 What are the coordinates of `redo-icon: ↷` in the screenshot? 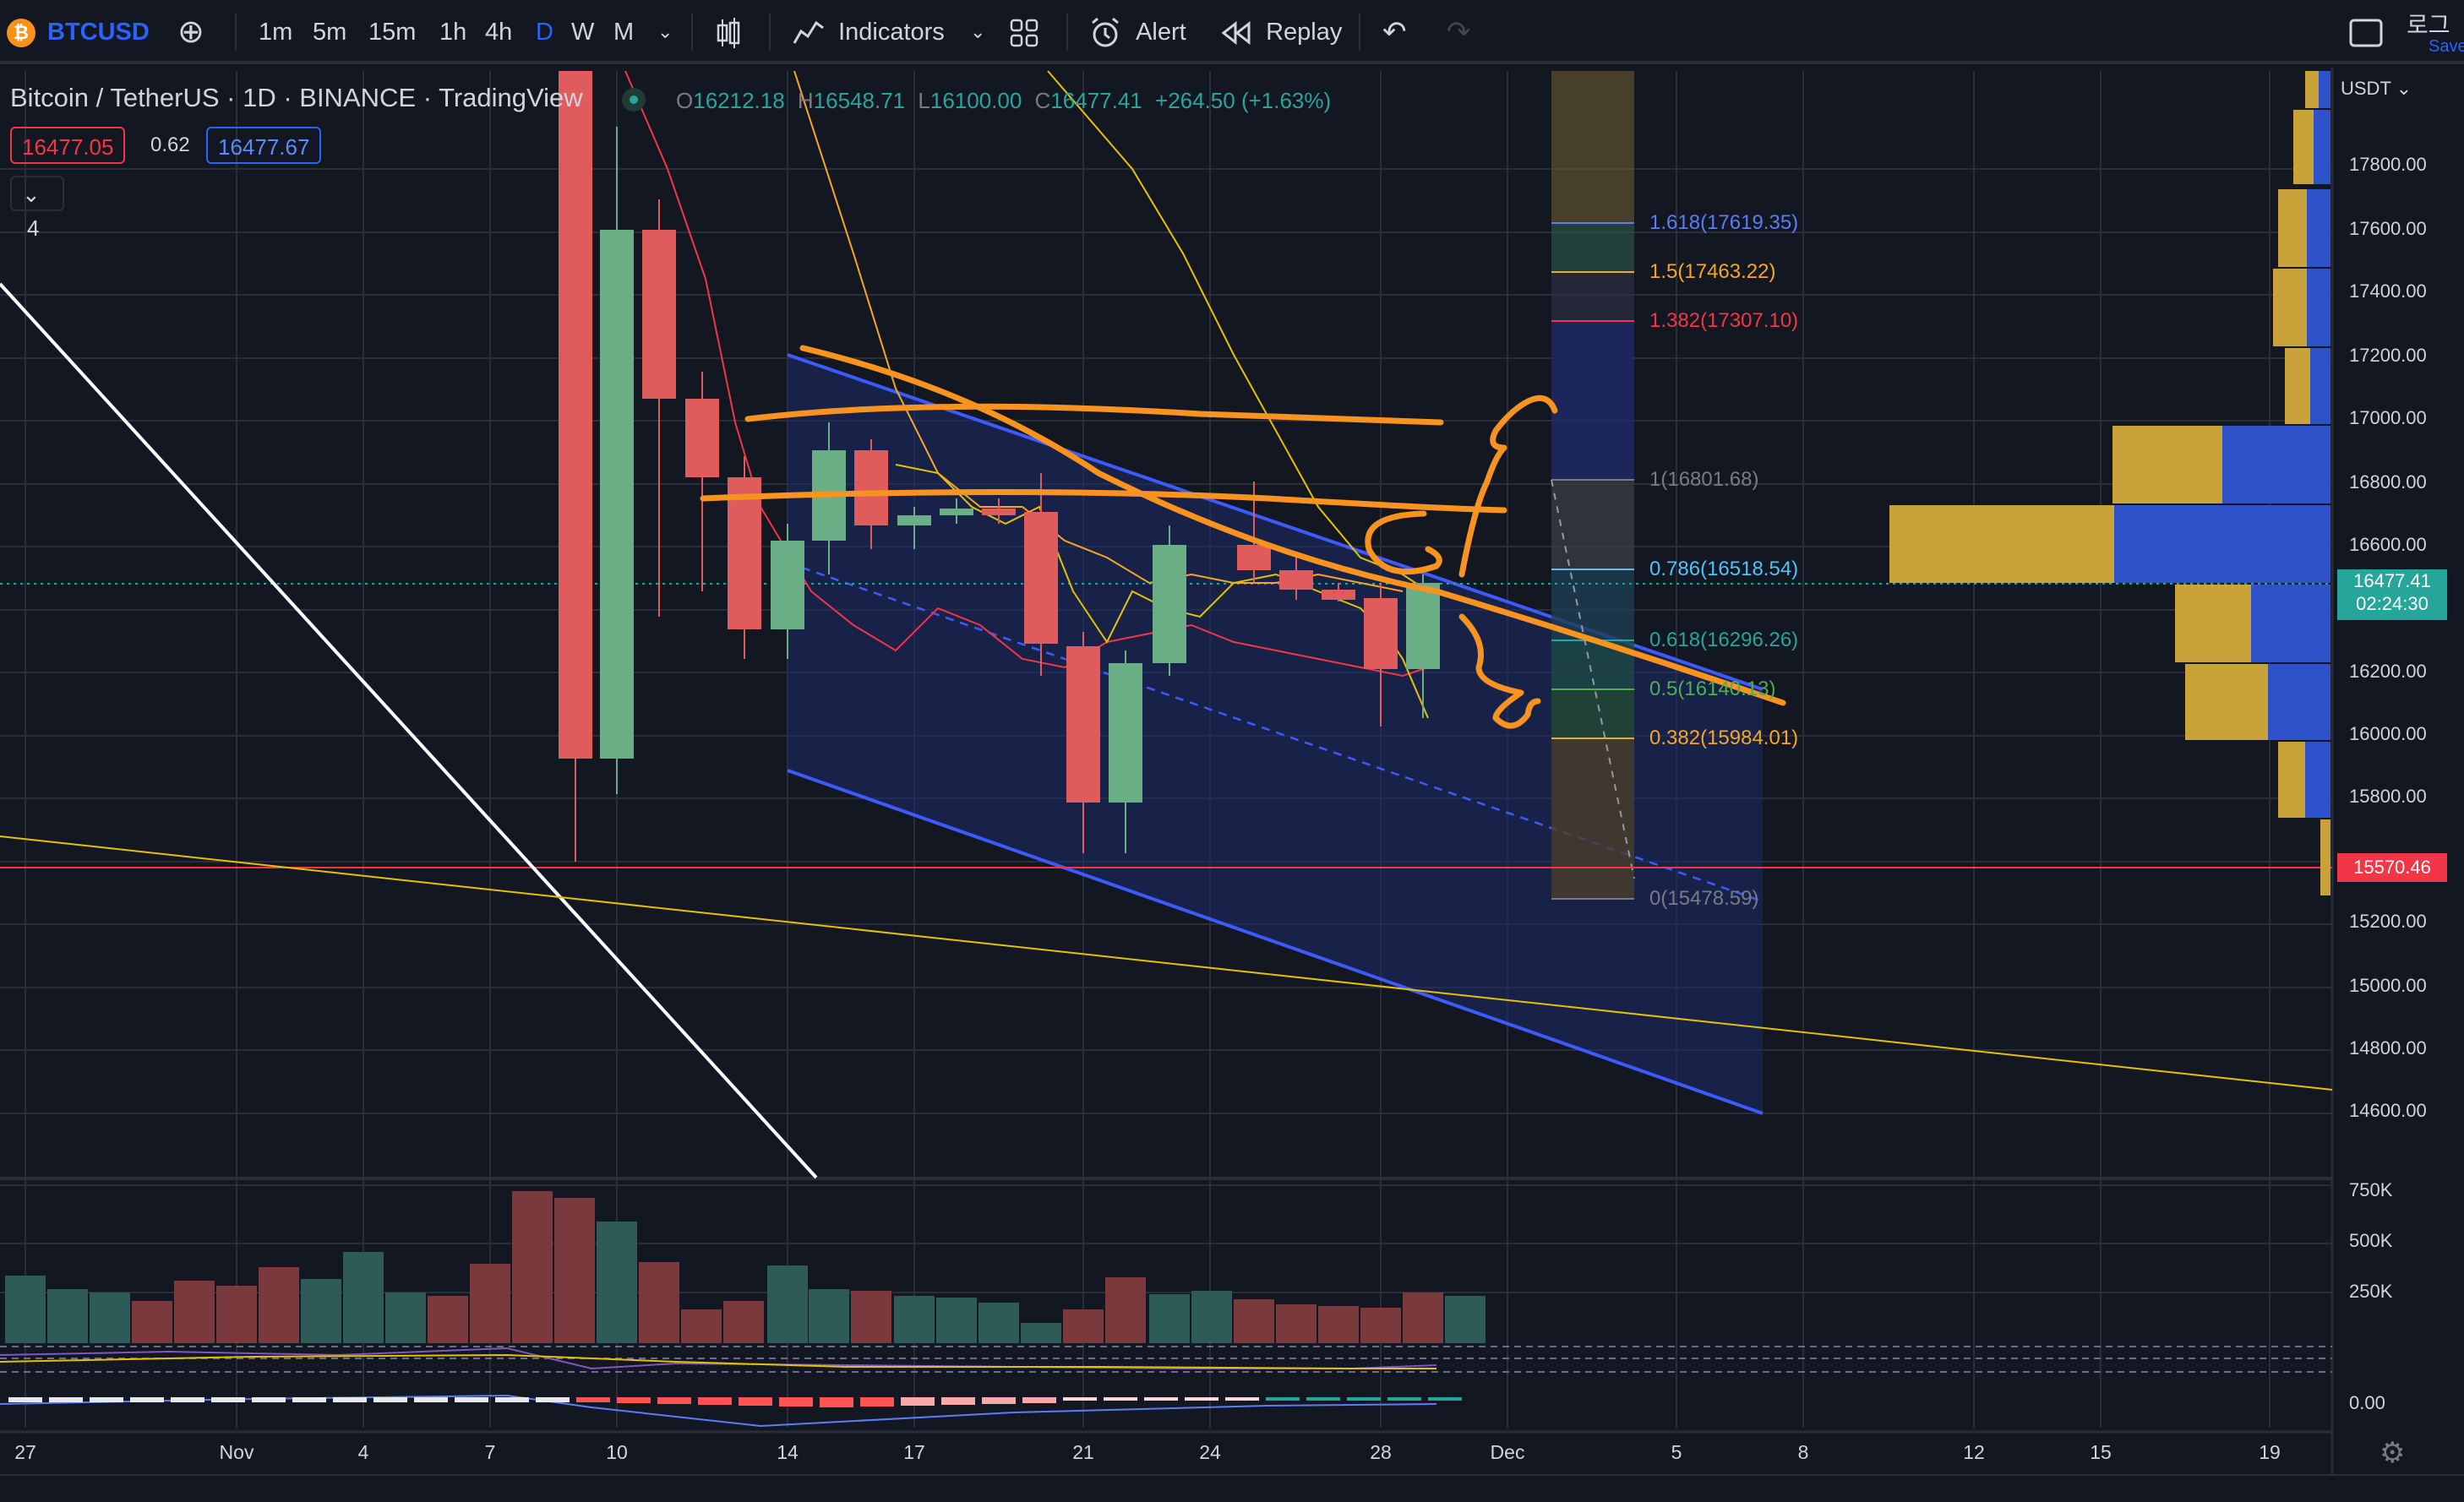 It's located at (1459, 32).